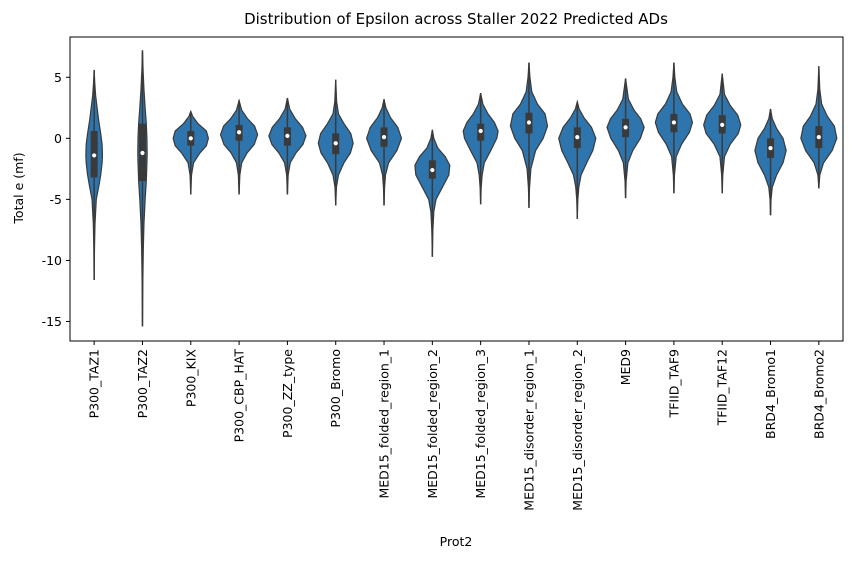  Describe the element at coordinates (52, 260) in the screenshot. I see `y-tick-label: -10` at that location.